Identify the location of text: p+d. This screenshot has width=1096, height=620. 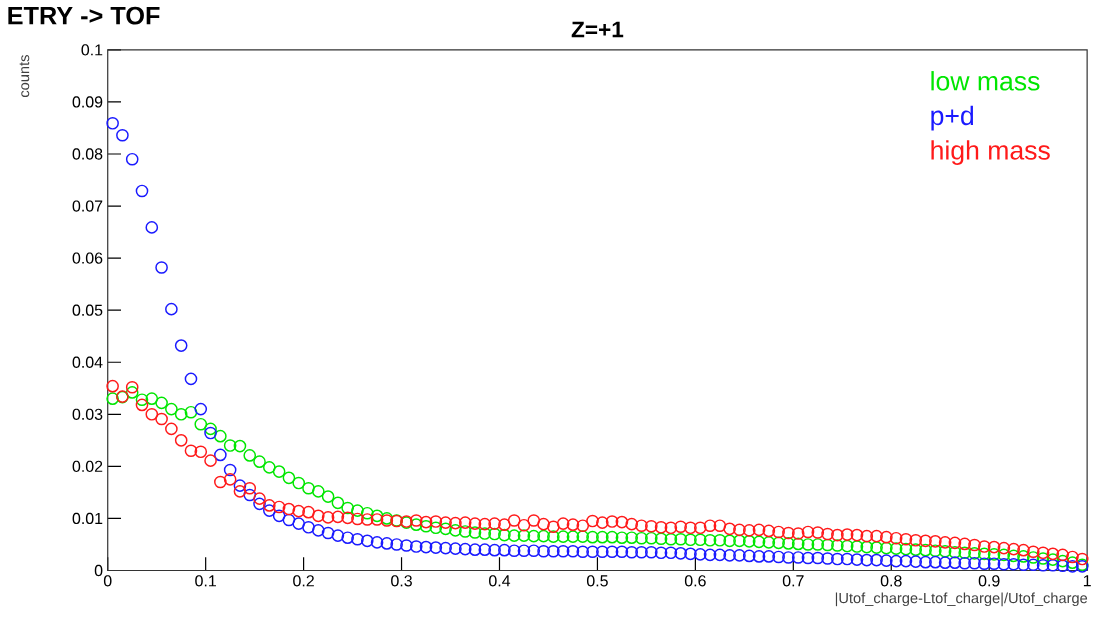
(952, 118).